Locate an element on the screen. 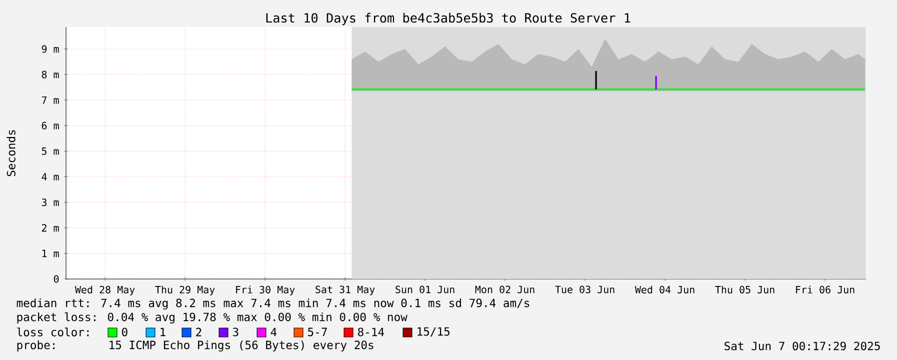  text: probe: is located at coordinates (35, 346).